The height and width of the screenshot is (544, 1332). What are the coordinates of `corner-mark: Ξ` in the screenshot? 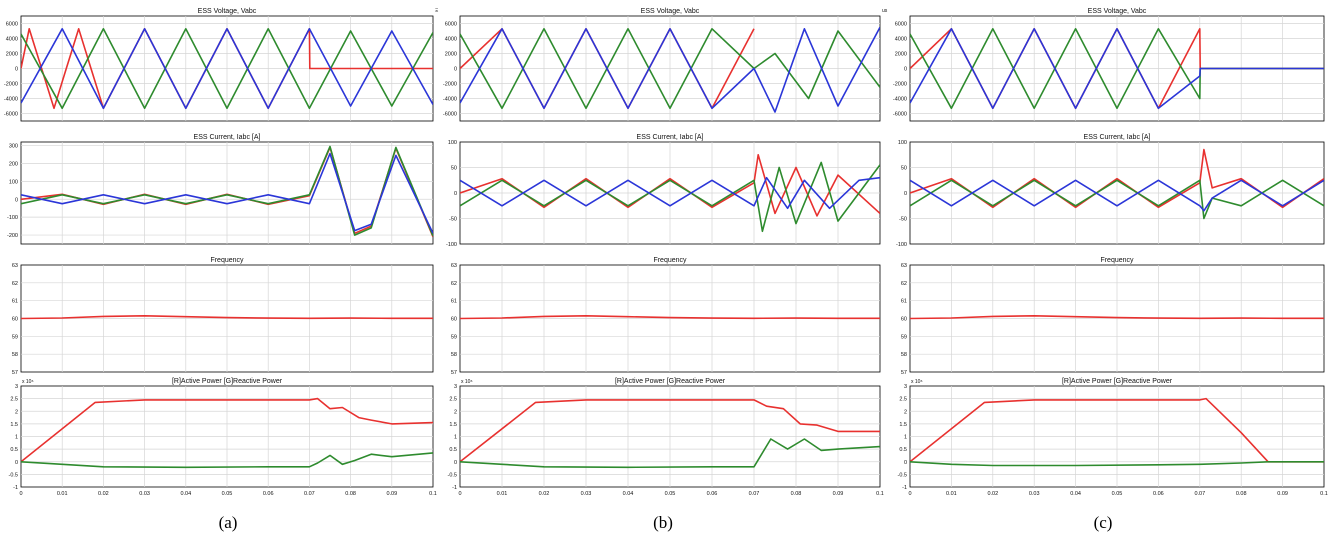 It's located at (437, 11).